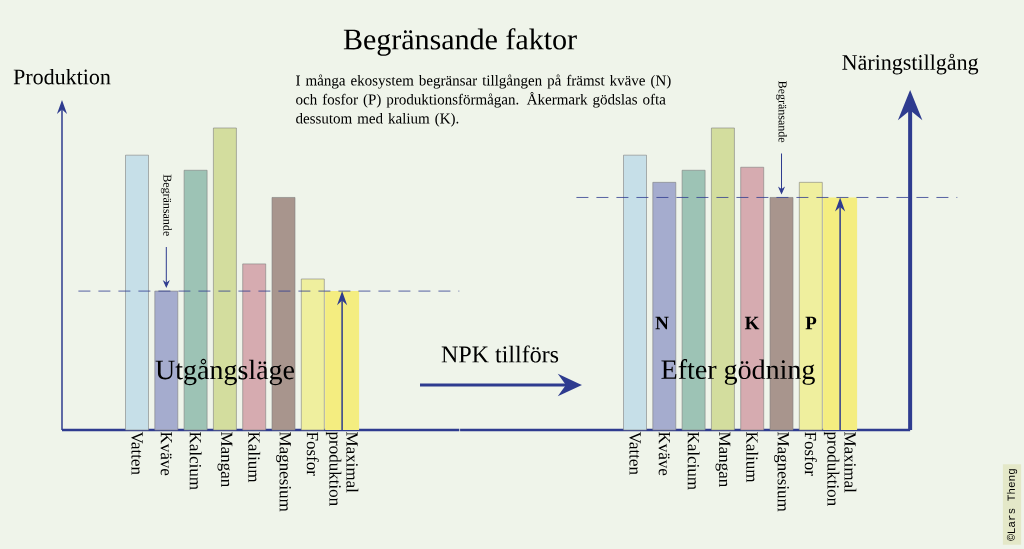 The image size is (1024, 549). I want to click on annotation: Efter gödning, so click(738, 372).